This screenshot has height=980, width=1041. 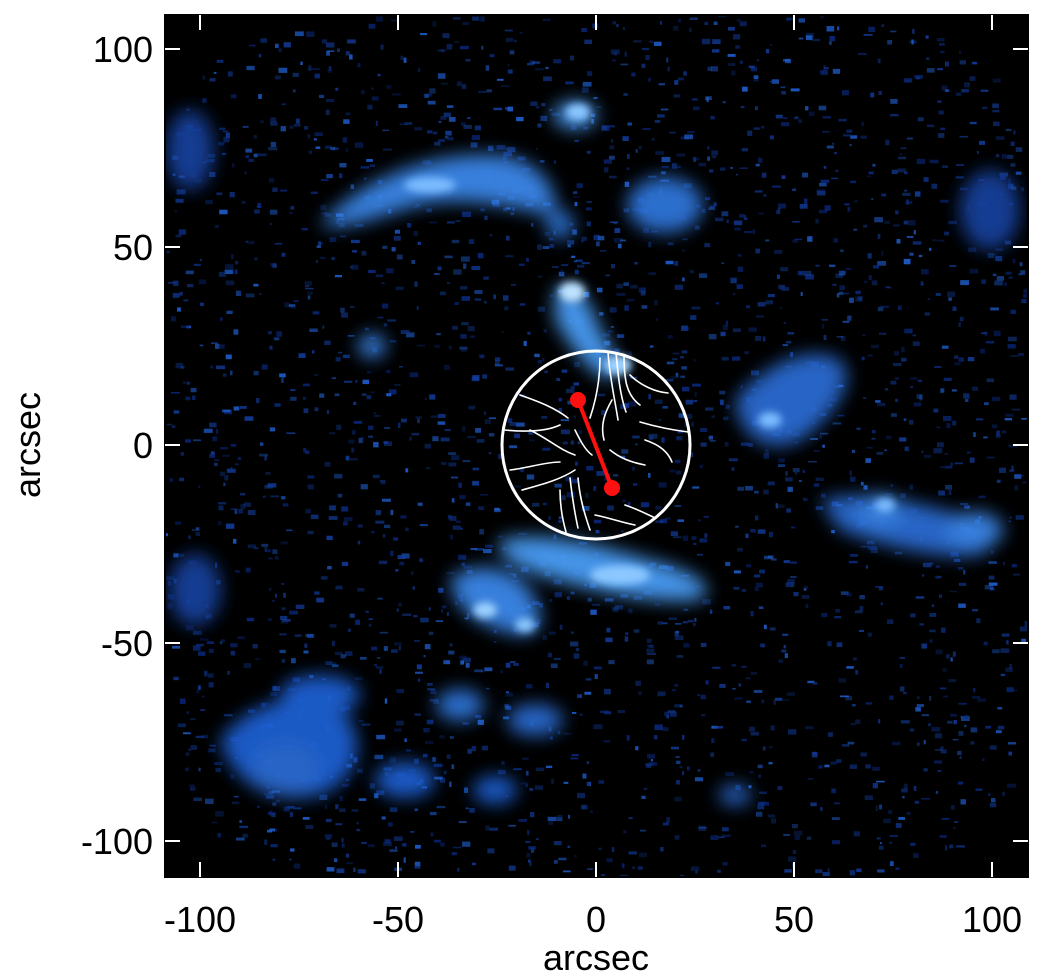 I want to click on x-tick-label: 100, so click(x=992, y=919).